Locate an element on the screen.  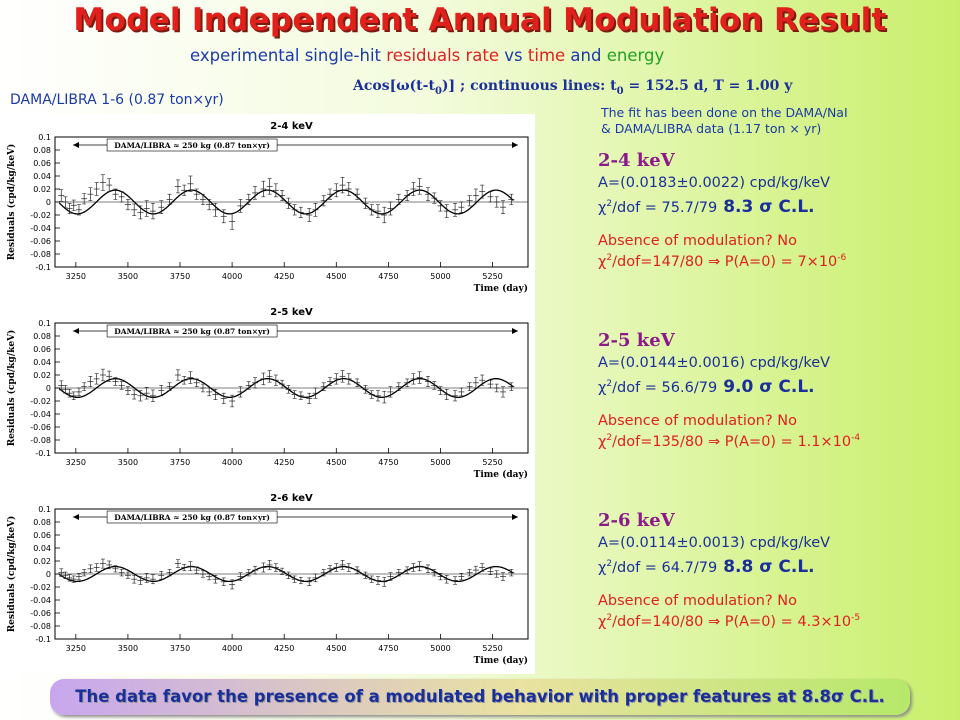
formula-part: = 152.5 d, T = 1.00 y is located at coordinates (708, 86).